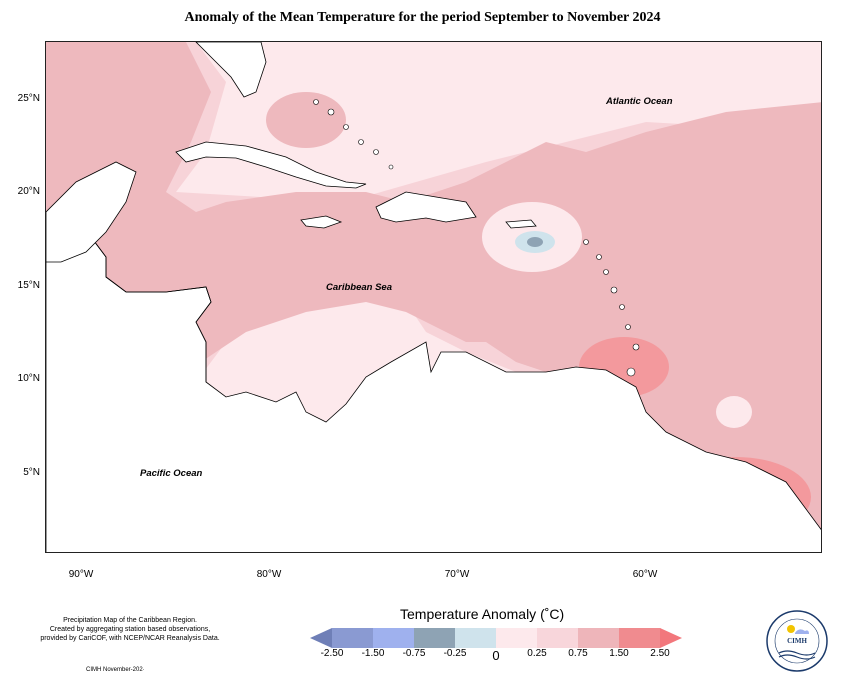 This screenshot has height=684, width=845. Describe the element at coordinates (619, 653) in the screenshot. I see `legend-tick-label: 1.50` at that location.